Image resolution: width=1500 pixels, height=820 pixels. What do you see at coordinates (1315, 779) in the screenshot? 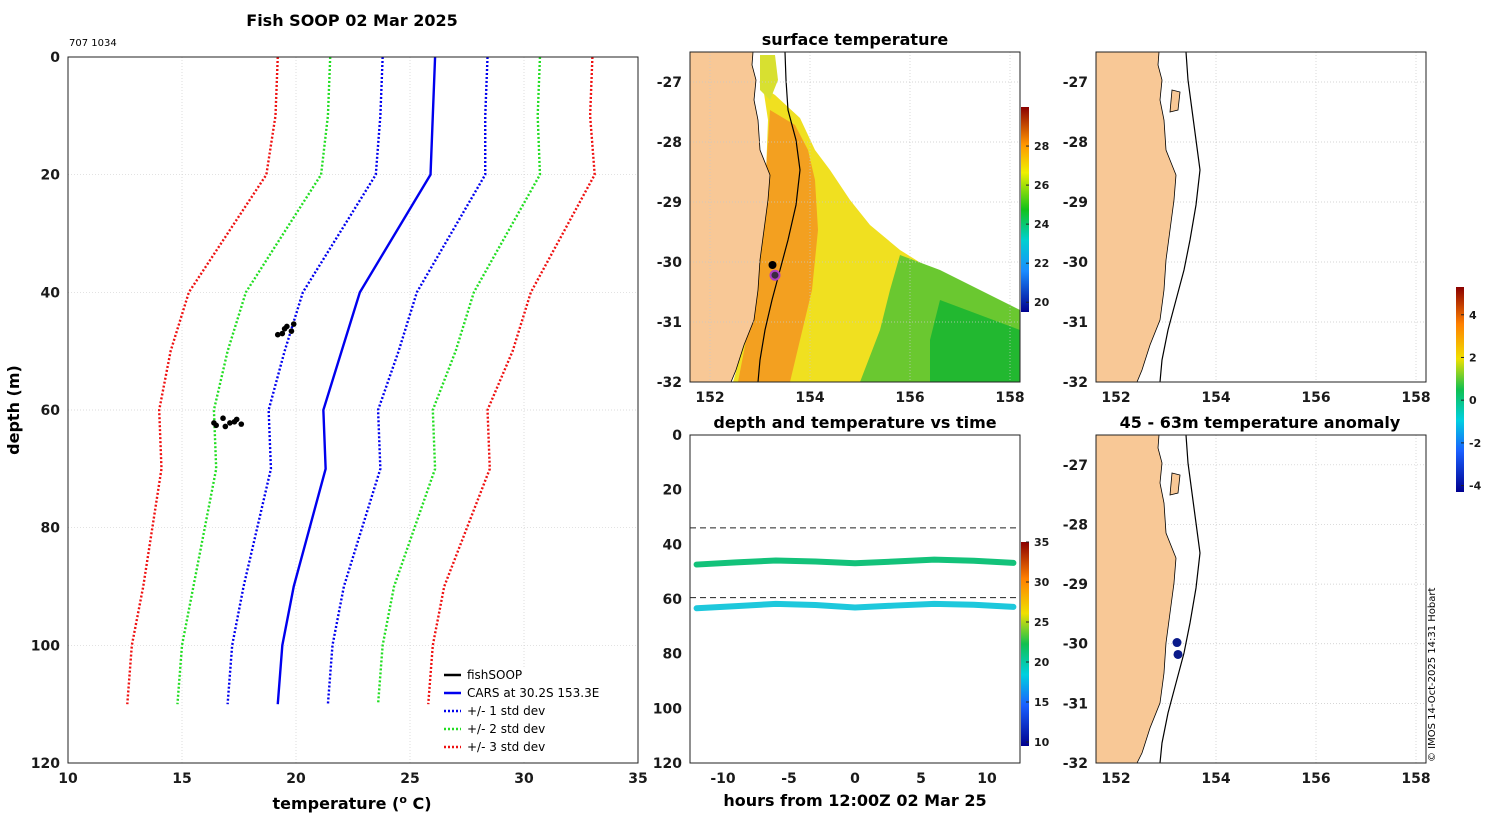
I see `anom-xtick-156: 156` at bounding box center [1315, 779].